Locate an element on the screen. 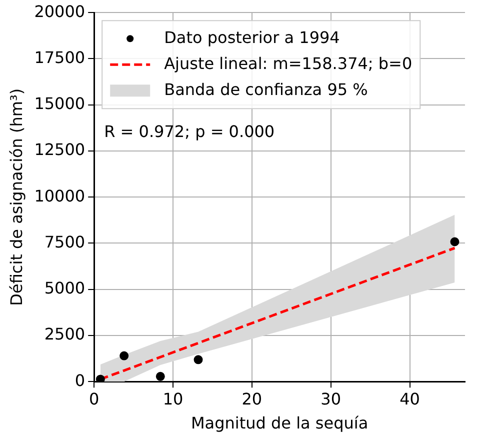 The height and width of the screenshot is (438, 477). x-tick-label: 20 is located at coordinates (252, 398).